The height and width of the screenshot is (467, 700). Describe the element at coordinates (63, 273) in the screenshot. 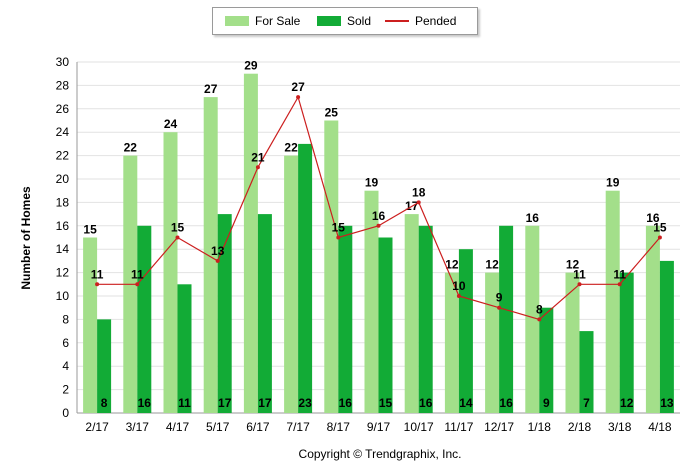

I see `y-tick-label: 12` at that location.